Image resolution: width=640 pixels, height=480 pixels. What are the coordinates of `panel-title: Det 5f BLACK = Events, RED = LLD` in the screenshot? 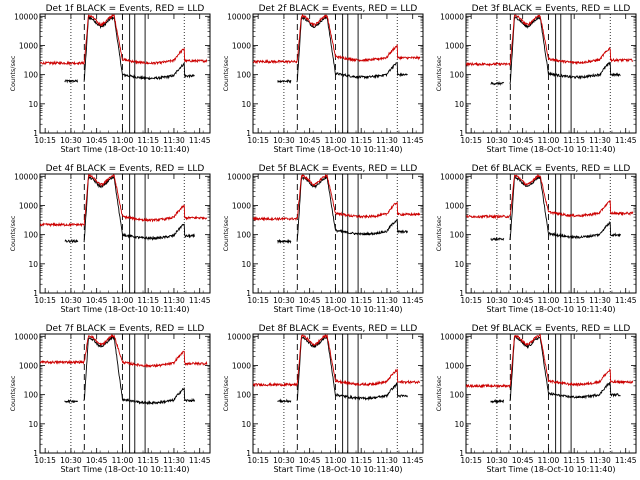 It's located at (338, 169).